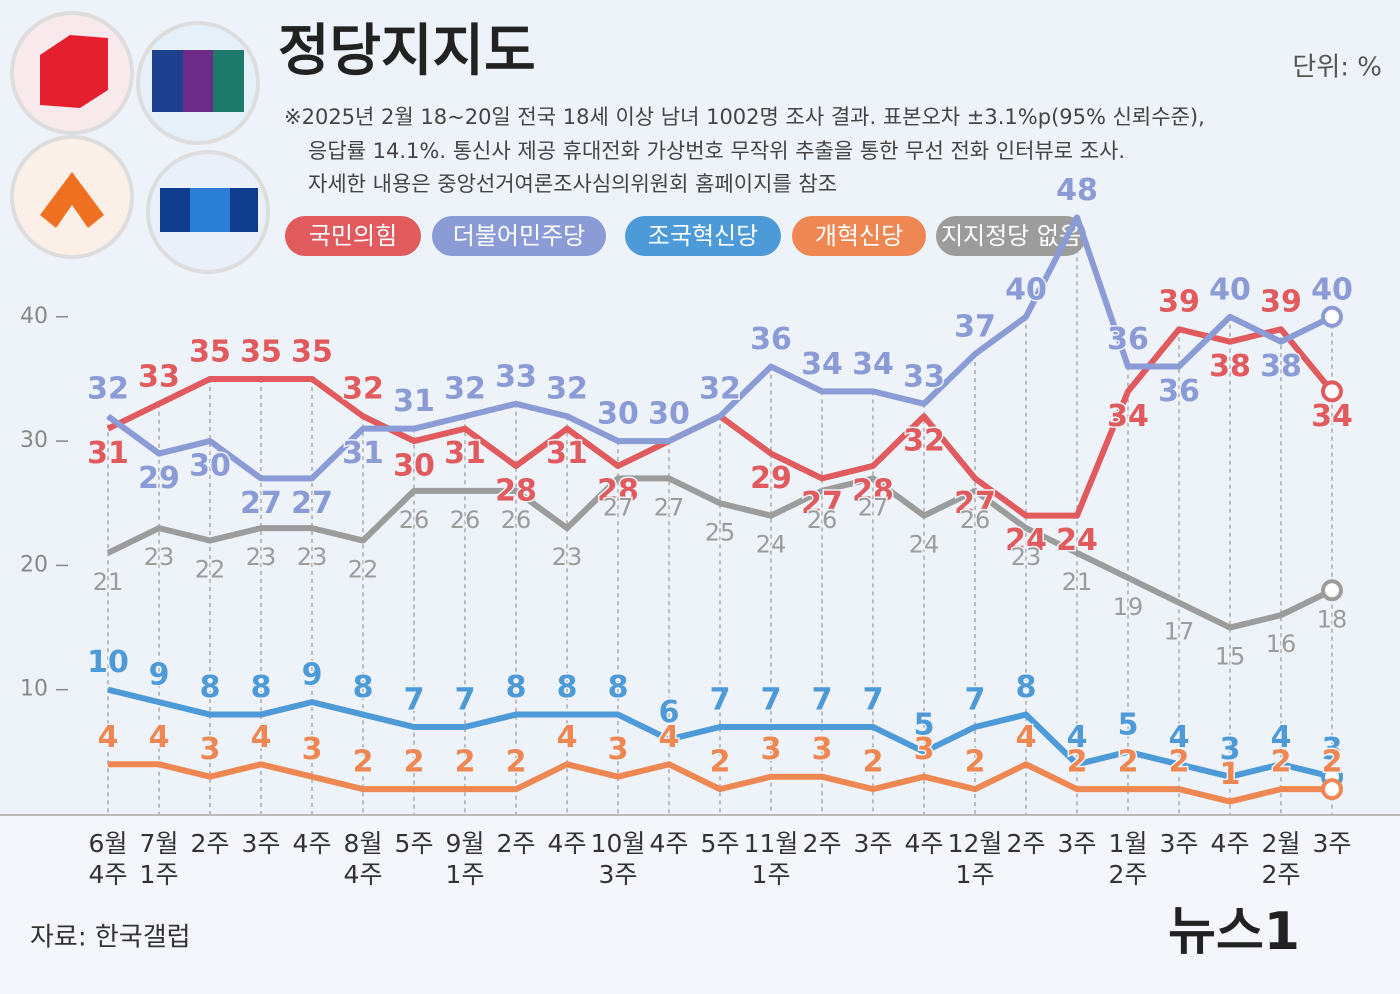 The width and height of the screenshot is (1400, 994). I want to click on brand-logo: 뉴스1, so click(1234, 932).